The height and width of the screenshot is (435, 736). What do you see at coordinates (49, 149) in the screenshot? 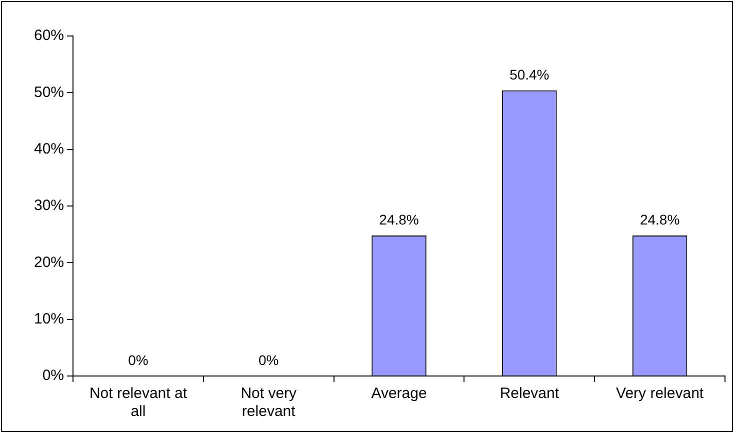
I see `y-tick-label: 40%` at bounding box center [49, 149].